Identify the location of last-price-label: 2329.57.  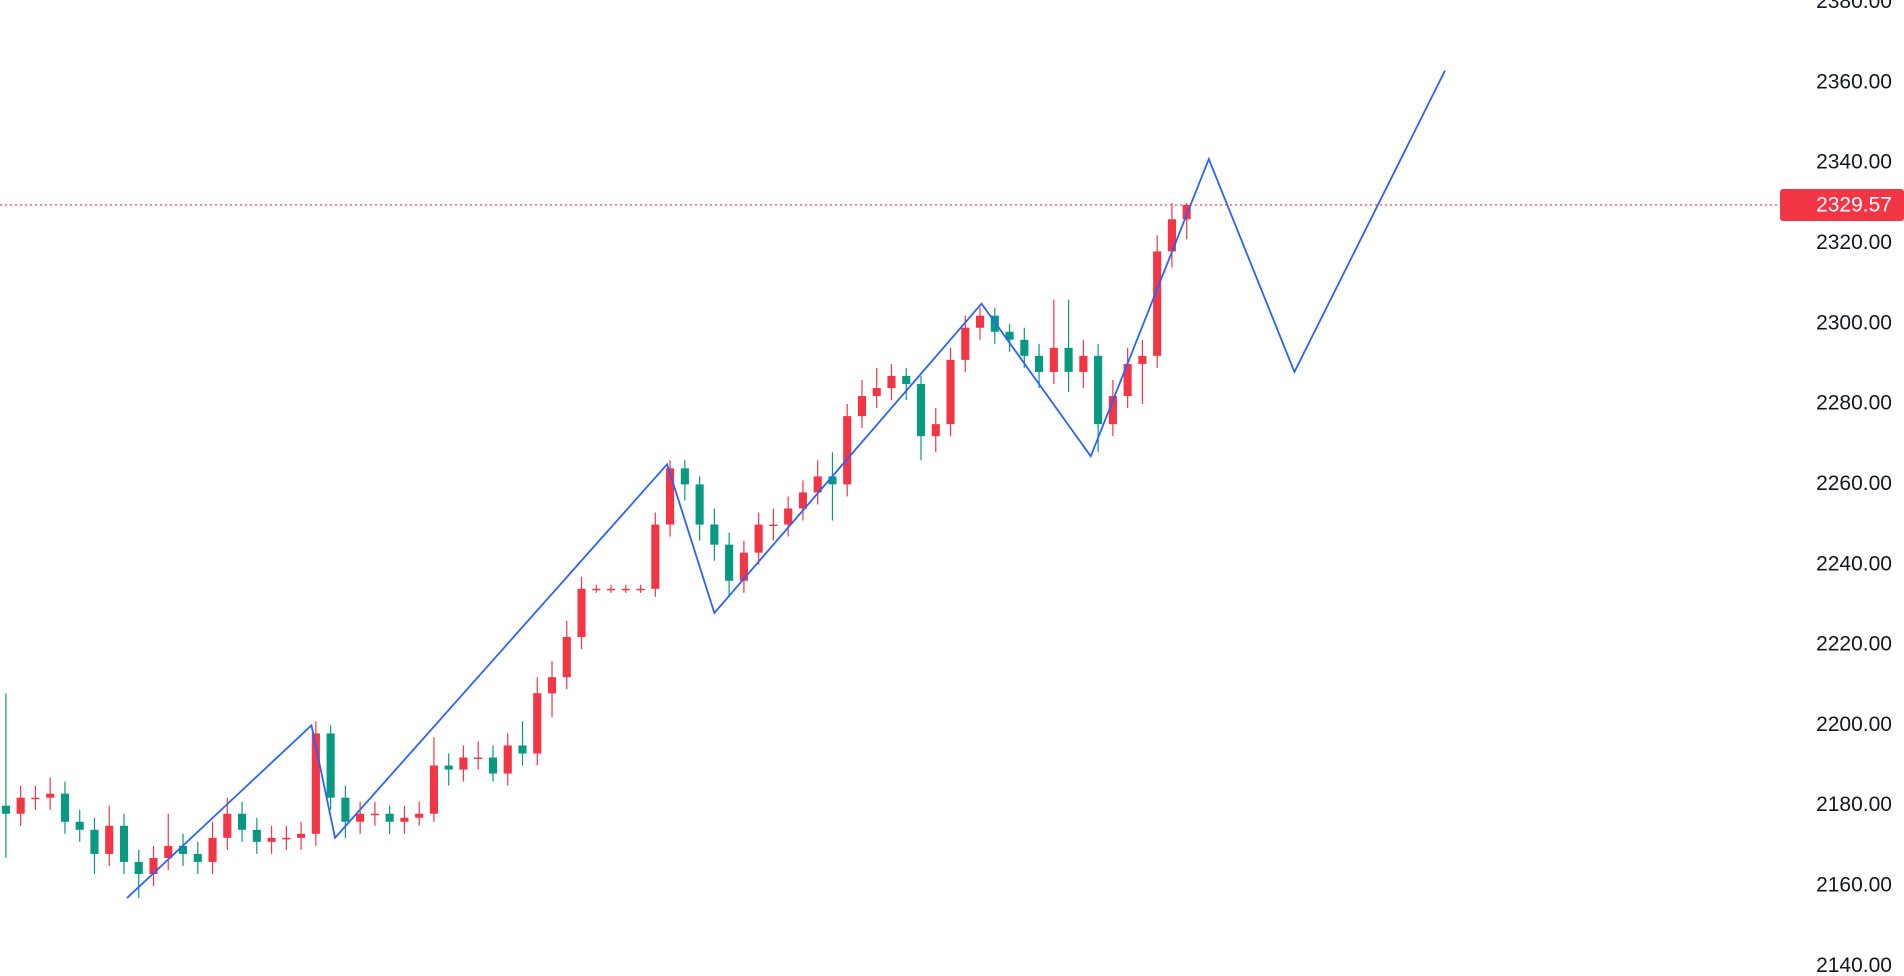
(1854, 205).